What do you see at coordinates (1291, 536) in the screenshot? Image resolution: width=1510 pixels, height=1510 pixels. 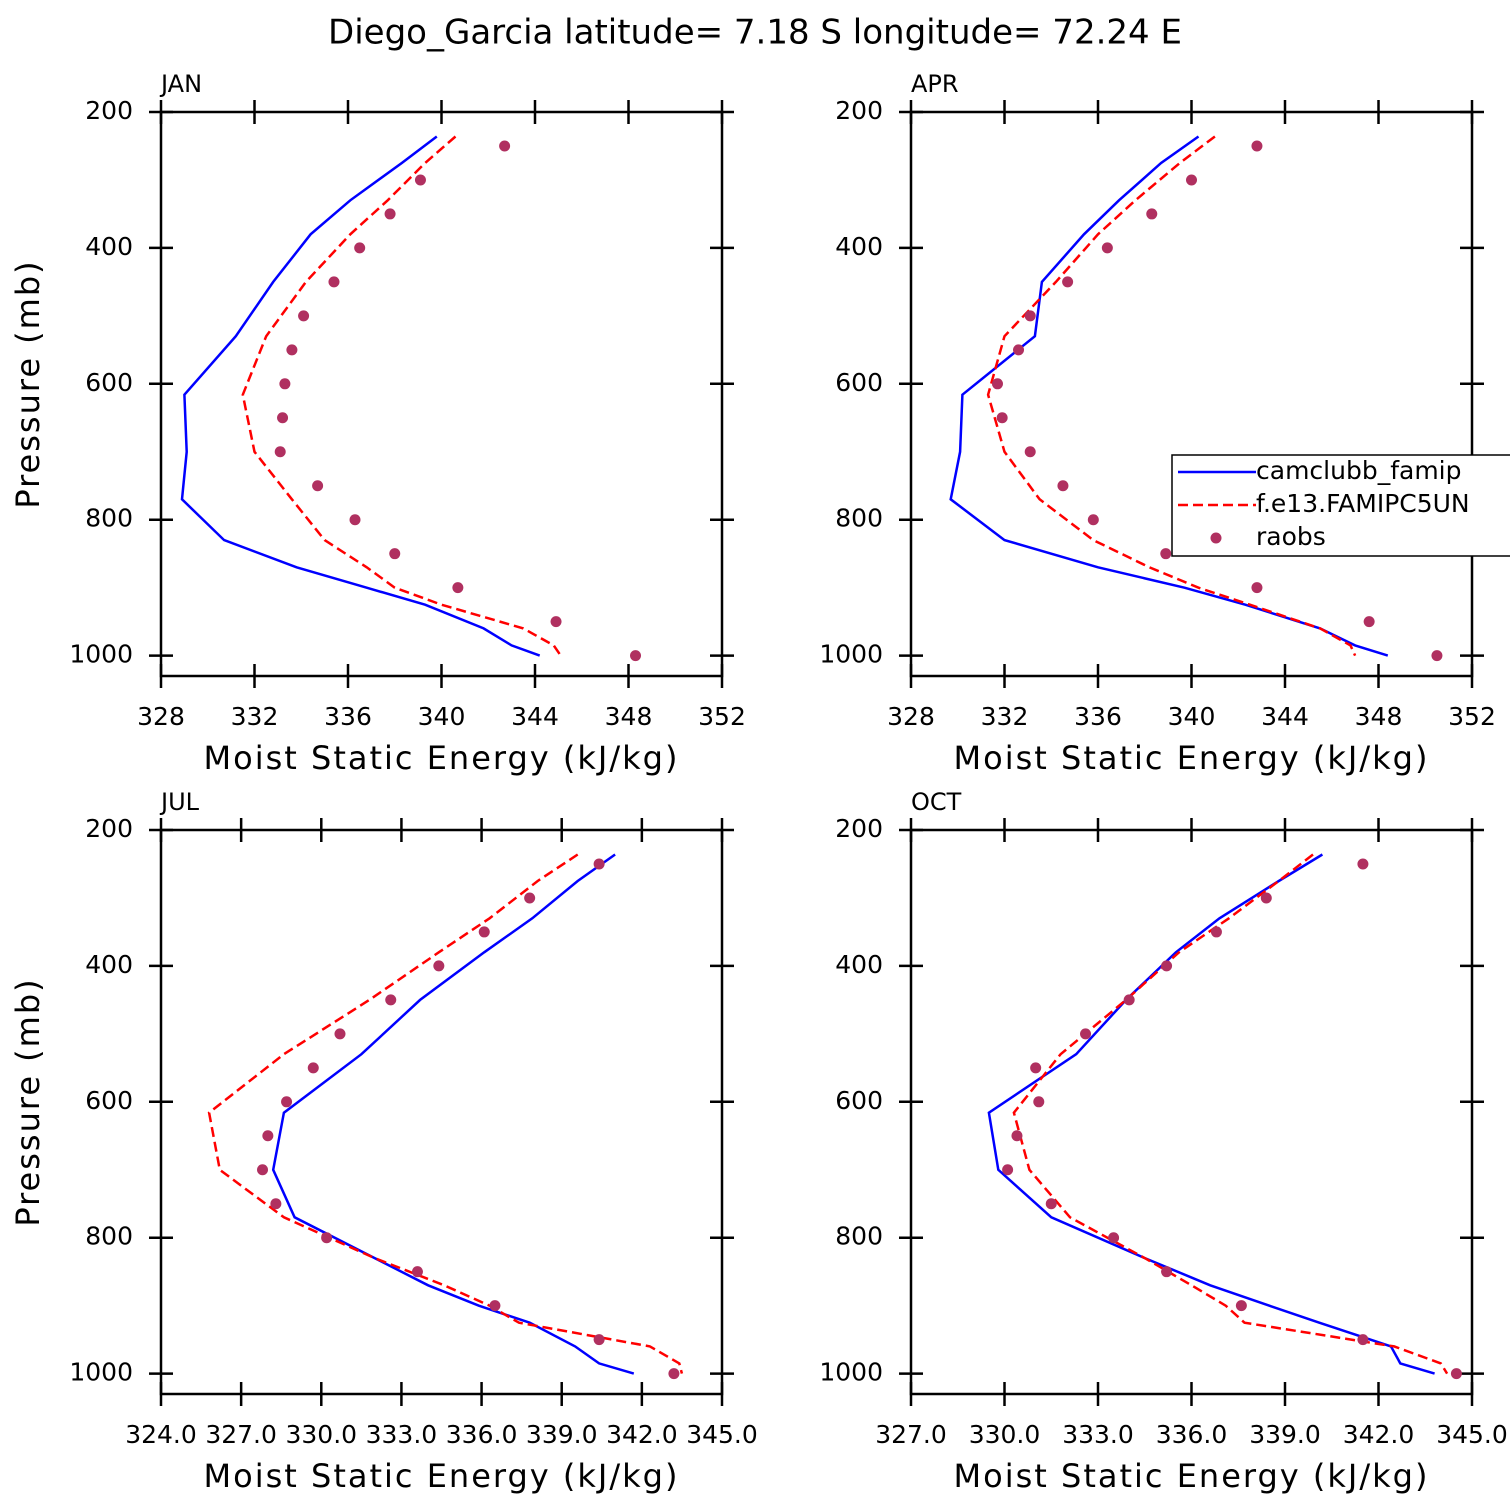 I see `legend-label: raobs` at bounding box center [1291, 536].